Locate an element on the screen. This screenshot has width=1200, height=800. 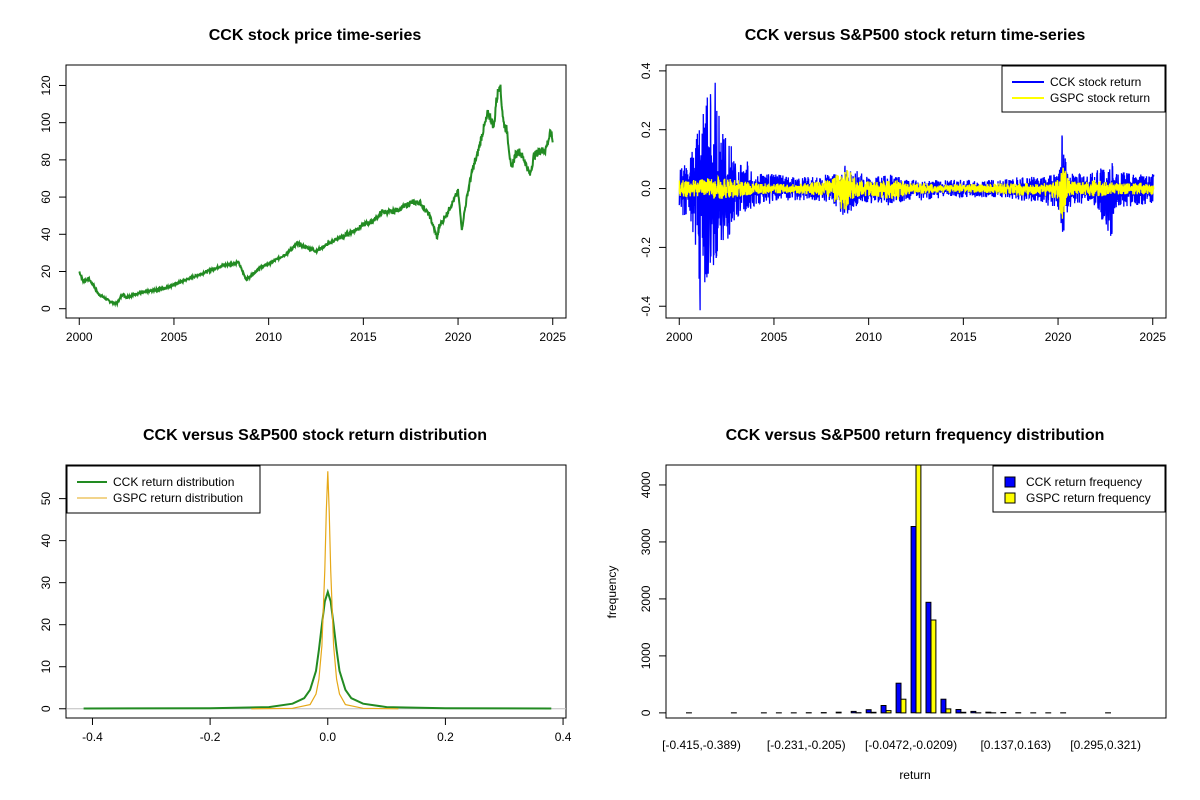
panel2-x-tick-label: 2010 is located at coordinates (868, 337).